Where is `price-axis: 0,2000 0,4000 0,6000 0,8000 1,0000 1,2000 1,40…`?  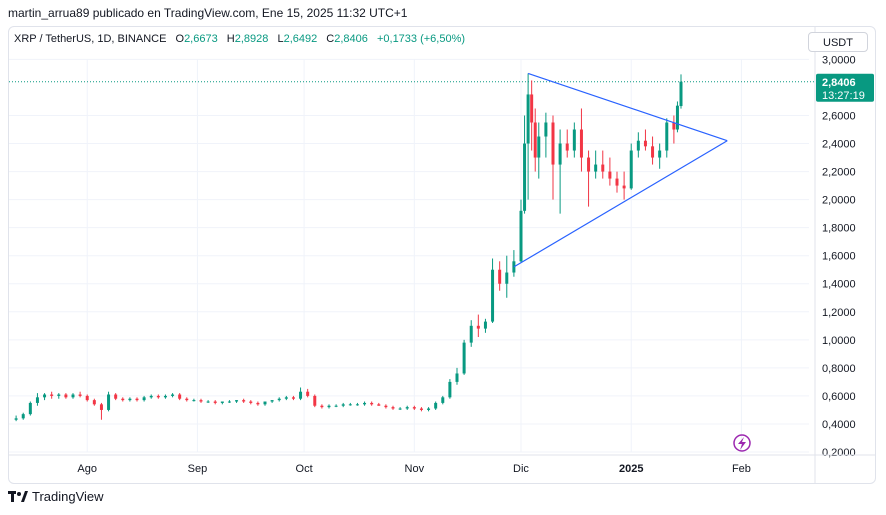
price-axis: 0,2000 0,4000 0,6000 0,8000 1,0000 1,2000 1,40… is located at coordinates (835, 255).